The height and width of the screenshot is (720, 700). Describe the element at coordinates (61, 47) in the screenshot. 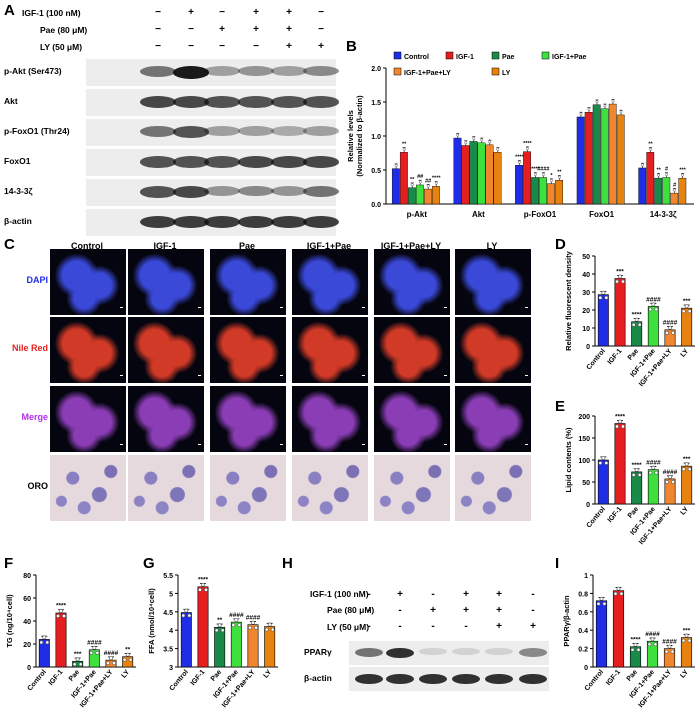

I see `treatment-ly-label: LY (50 μM)` at that location.